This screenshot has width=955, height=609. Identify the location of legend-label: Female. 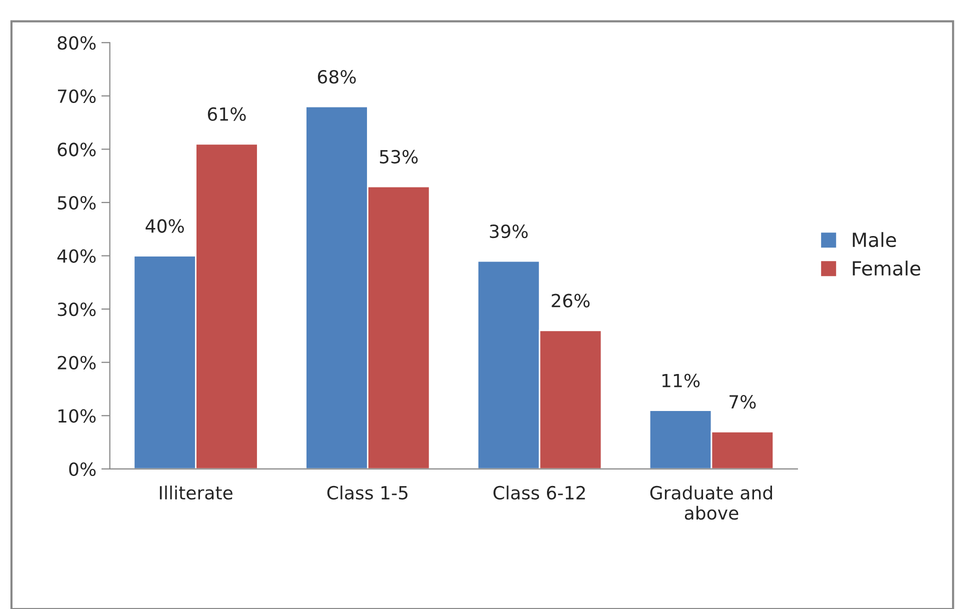
(886, 268).